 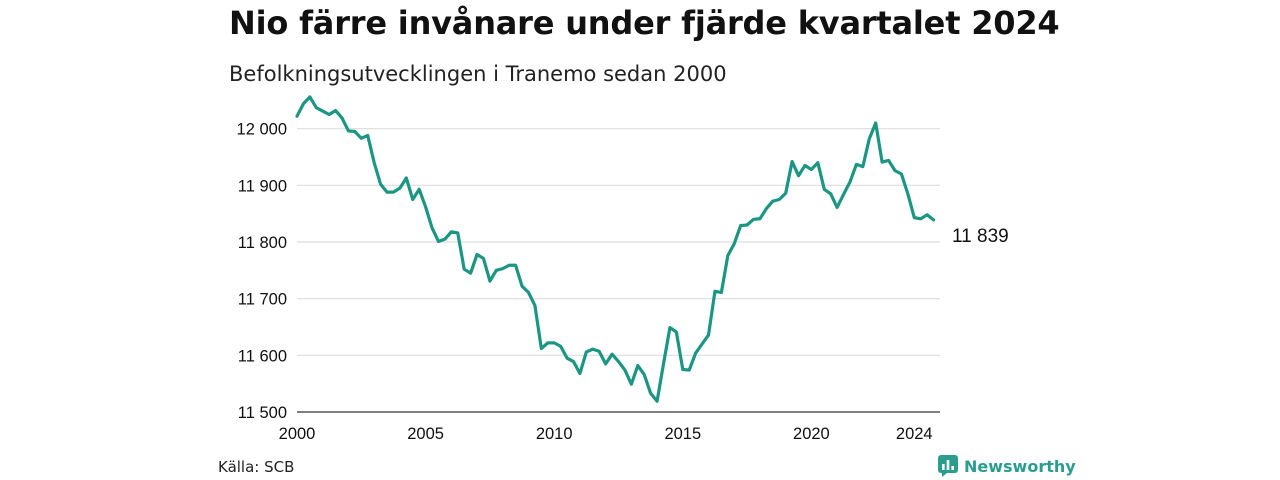 What do you see at coordinates (262, 243) in the screenshot?
I see `y-tick-label: 11 800` at bounding box center [262, 243].